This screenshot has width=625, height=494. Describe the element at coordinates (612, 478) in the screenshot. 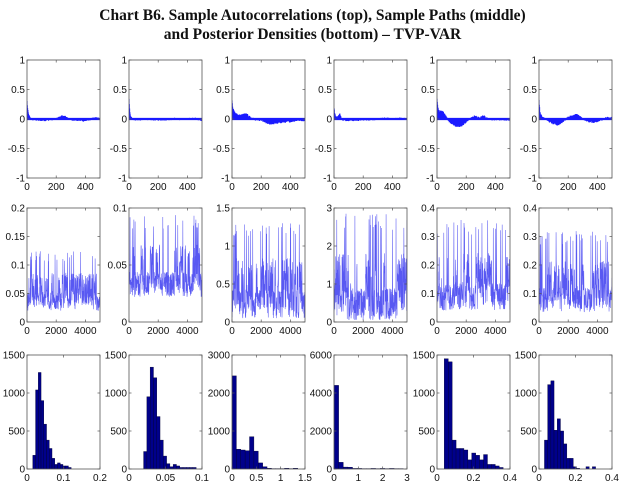

I see `x-tick-label: 0.4` at that location.